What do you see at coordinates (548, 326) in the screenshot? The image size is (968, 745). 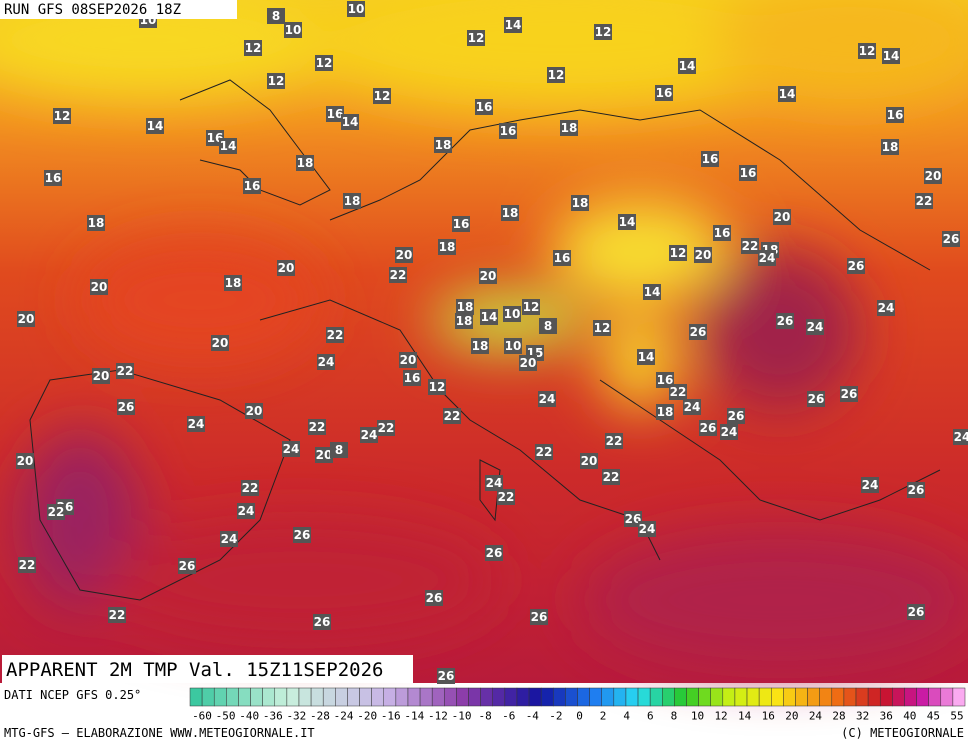 I see `map-value-text: 8` at bounding box center [548, 326].